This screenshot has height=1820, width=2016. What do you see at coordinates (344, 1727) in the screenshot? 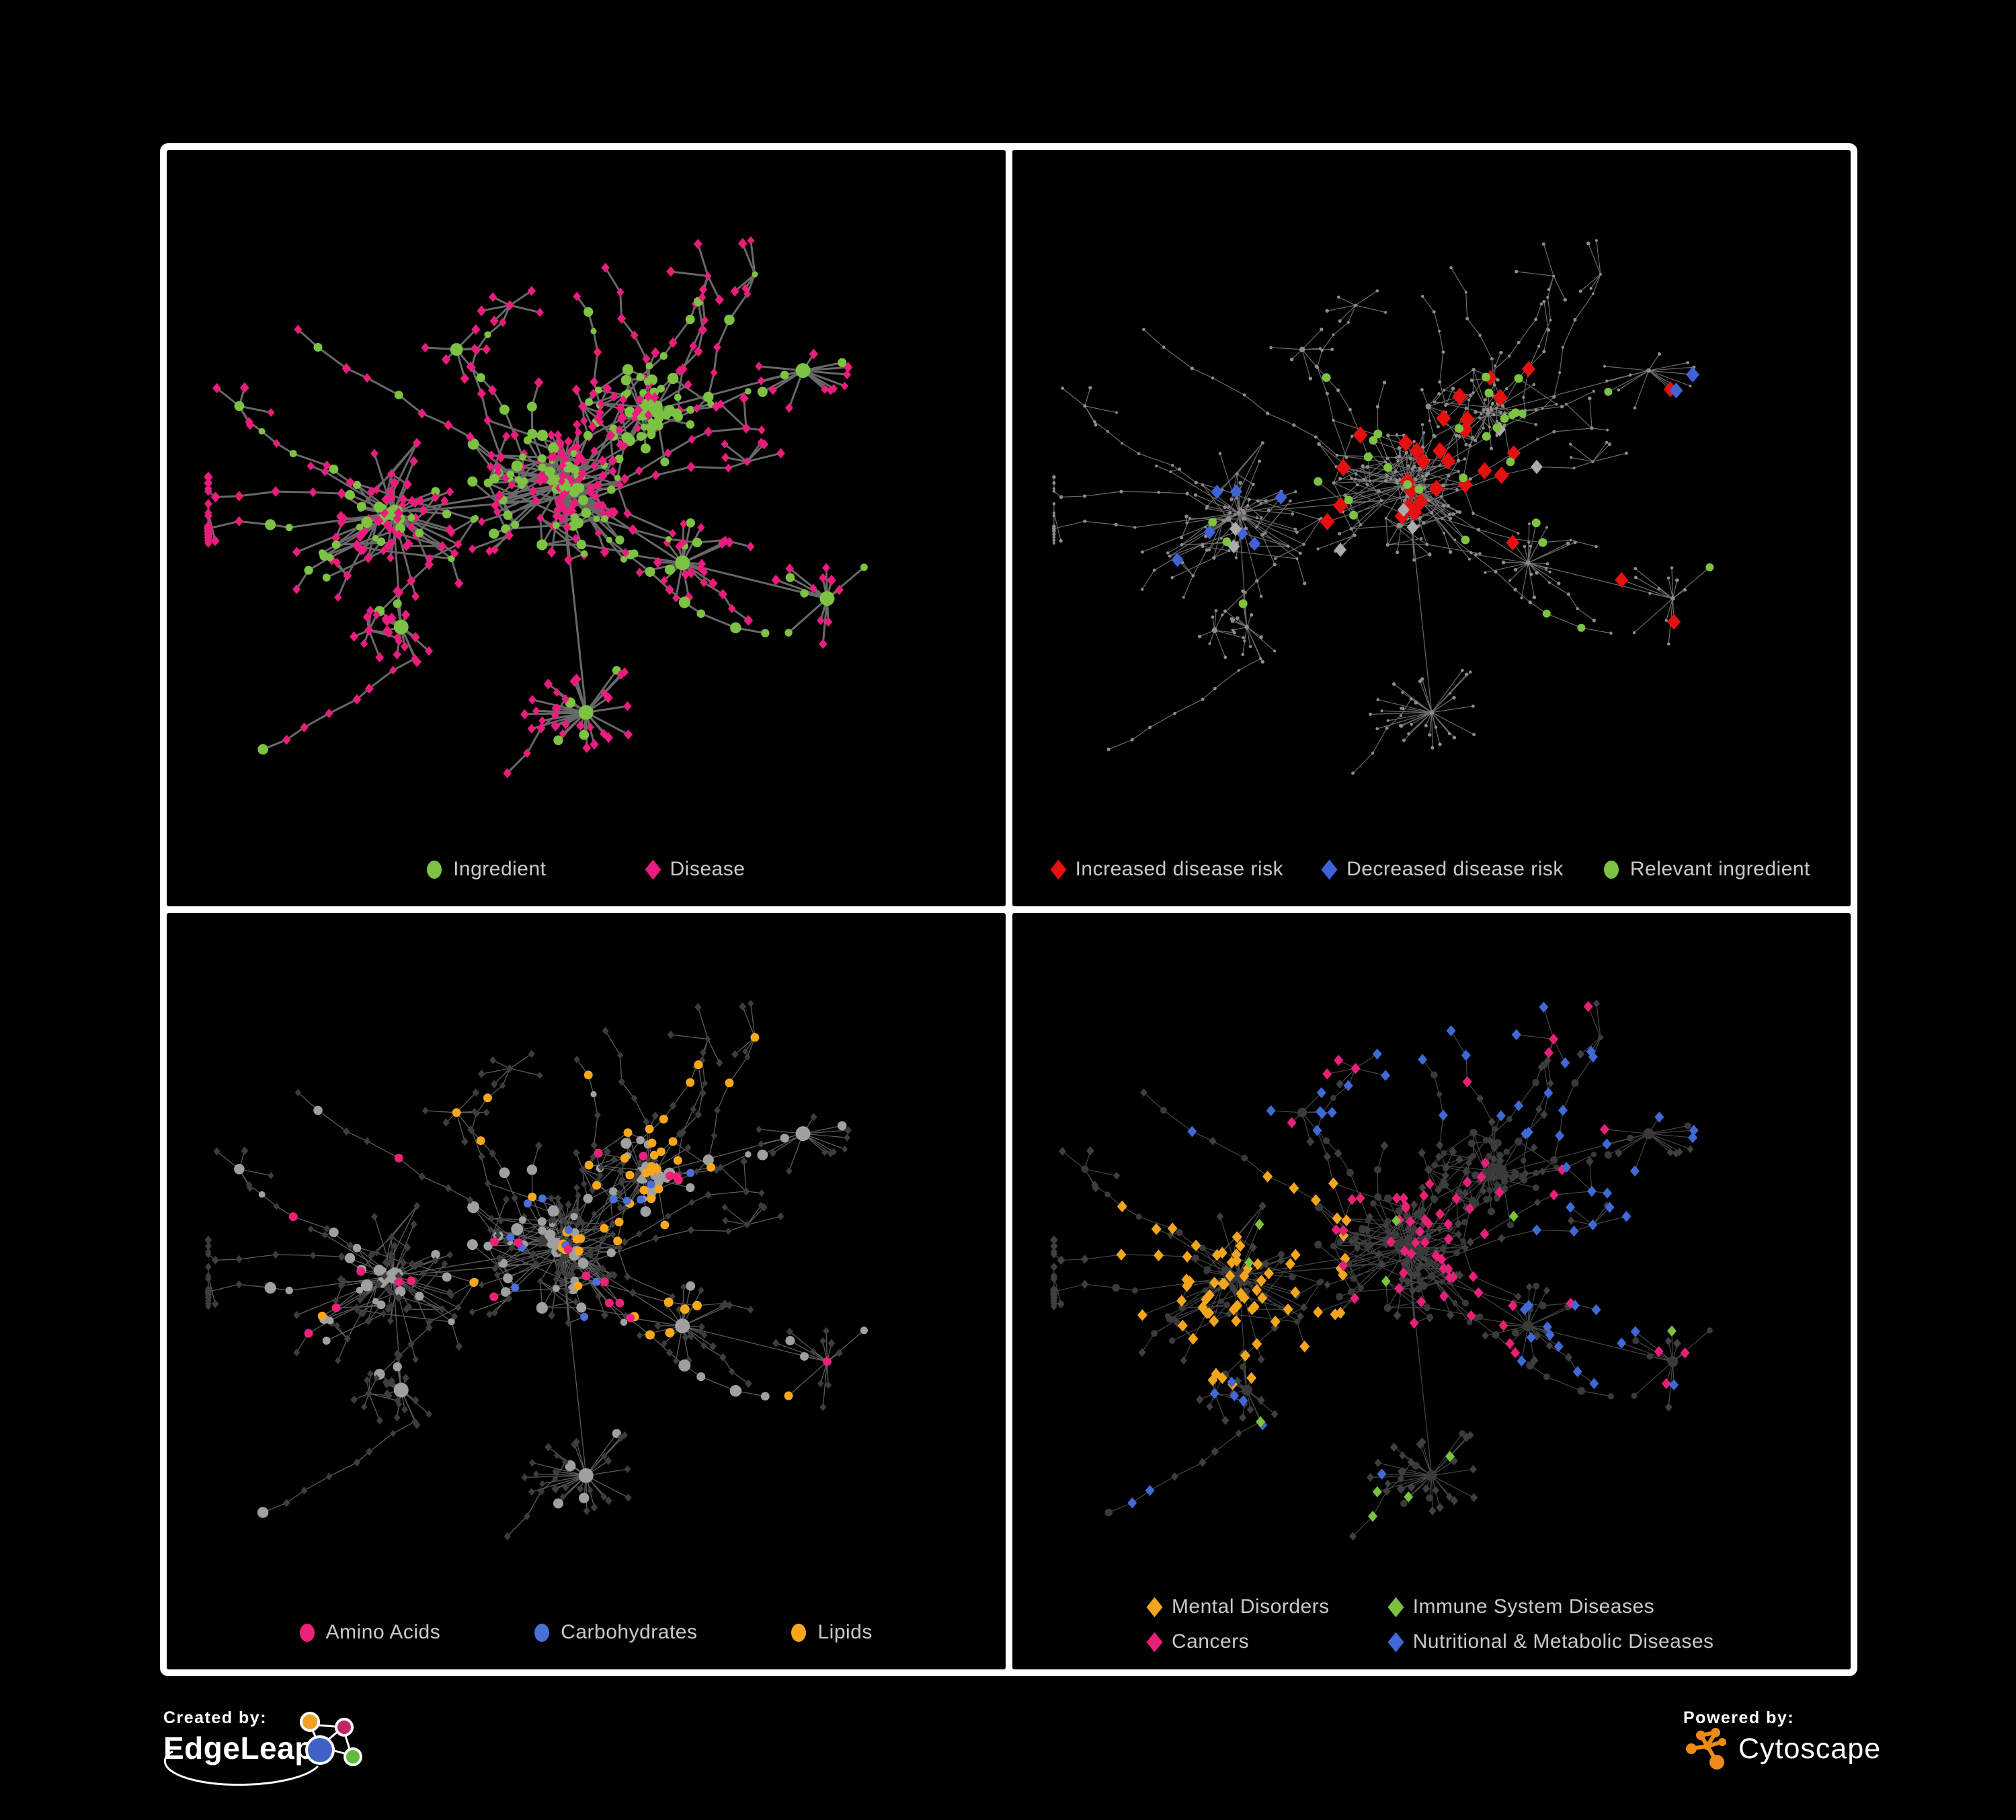
I see `edgeleap-node-magenta` at bounding box center [344, 1727].